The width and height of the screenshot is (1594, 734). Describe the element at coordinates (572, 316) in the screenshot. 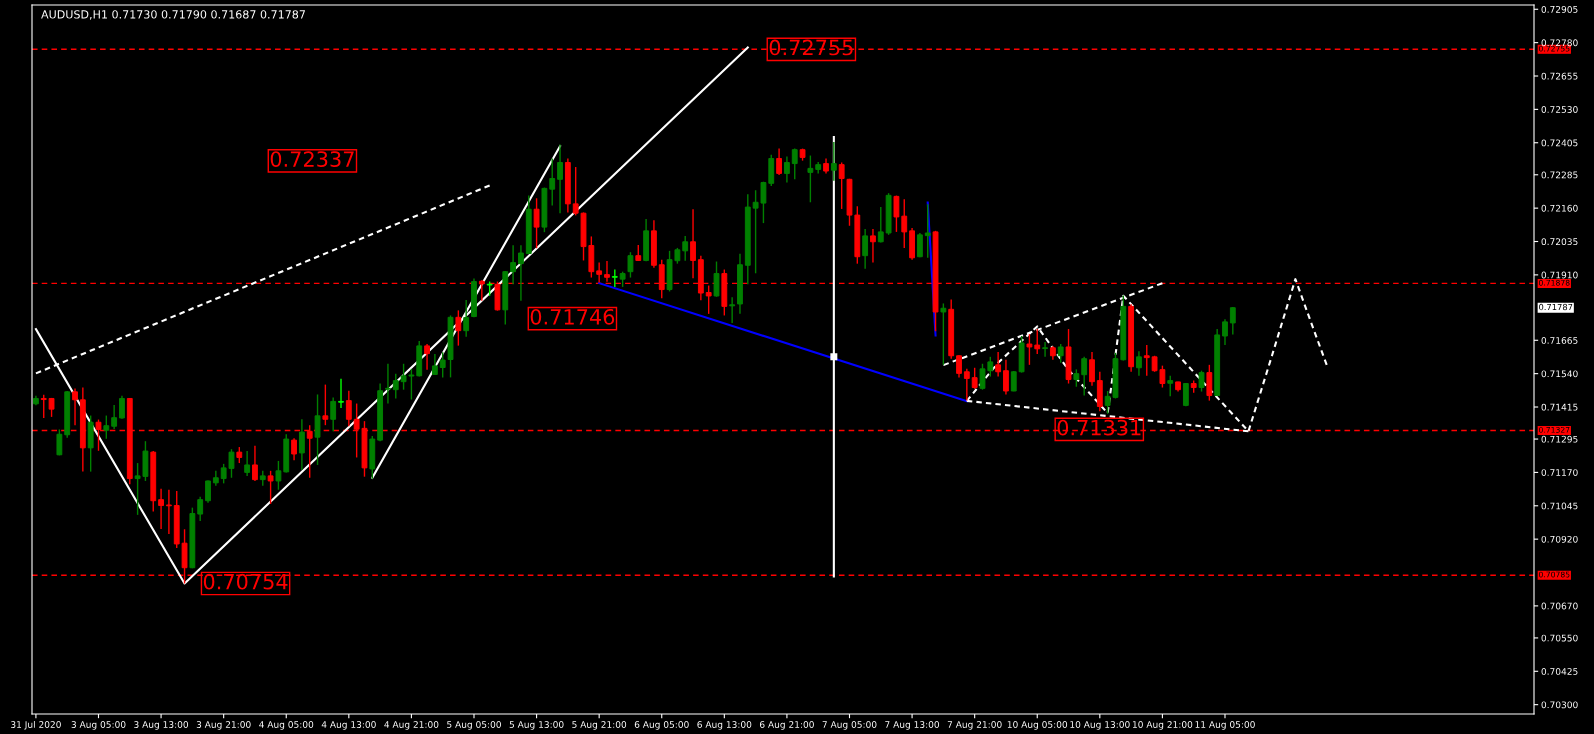

I see `annotation: 0.71746` at that location.